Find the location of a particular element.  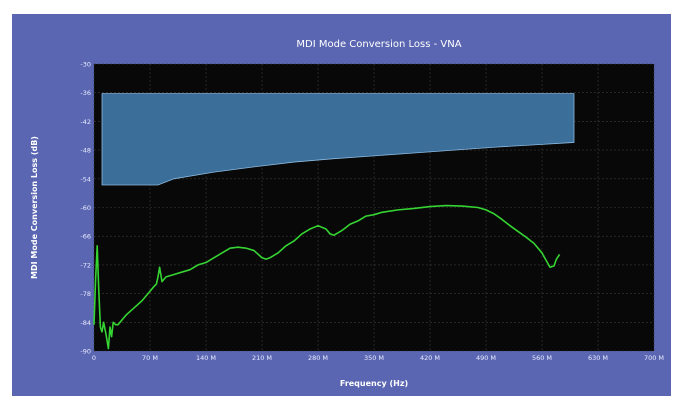

y-tick-label: -78 is located at coordinates (85, 294).